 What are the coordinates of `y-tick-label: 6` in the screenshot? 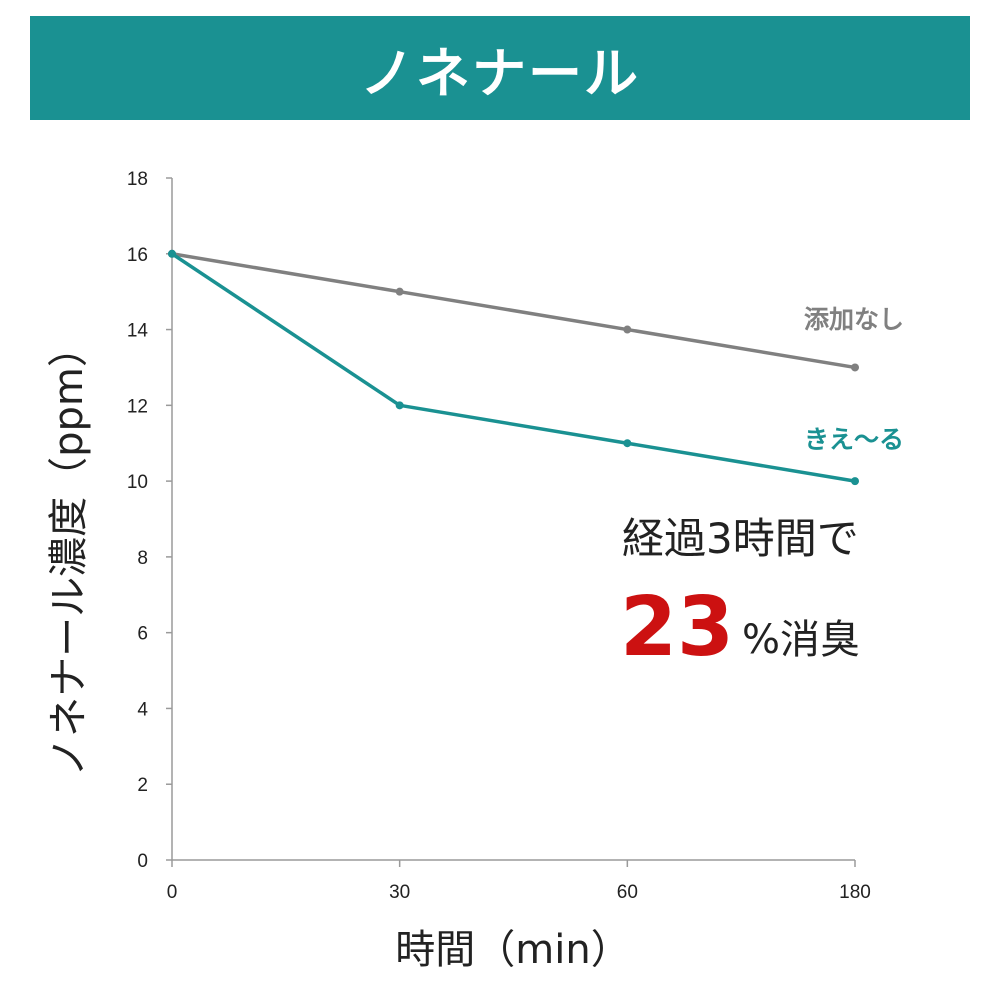 It's located at (142, 634).